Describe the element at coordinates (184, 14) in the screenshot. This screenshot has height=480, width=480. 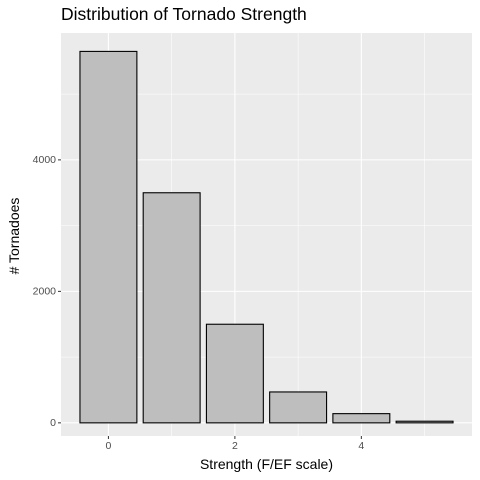
I see `chart-title: Distribution of Tornado Strength` at that location.